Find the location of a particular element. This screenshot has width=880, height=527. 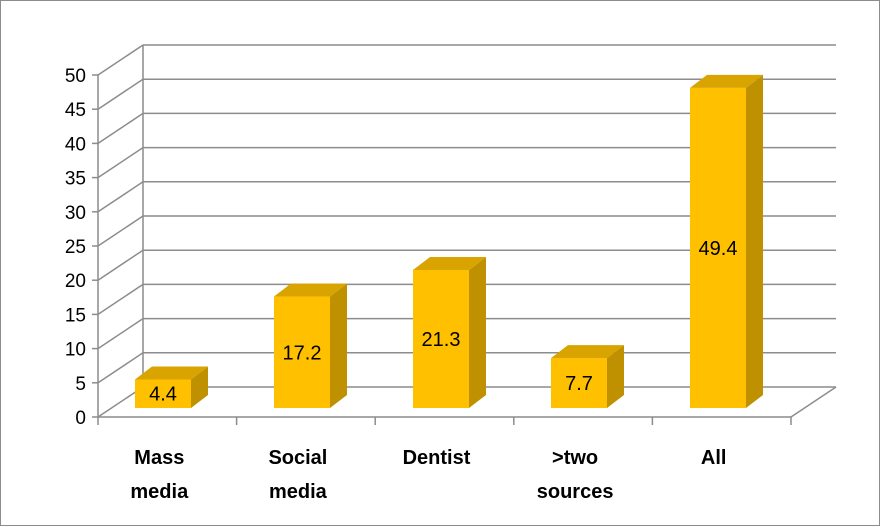

y-tick-label: 50 is located at coordinates (75, 76).